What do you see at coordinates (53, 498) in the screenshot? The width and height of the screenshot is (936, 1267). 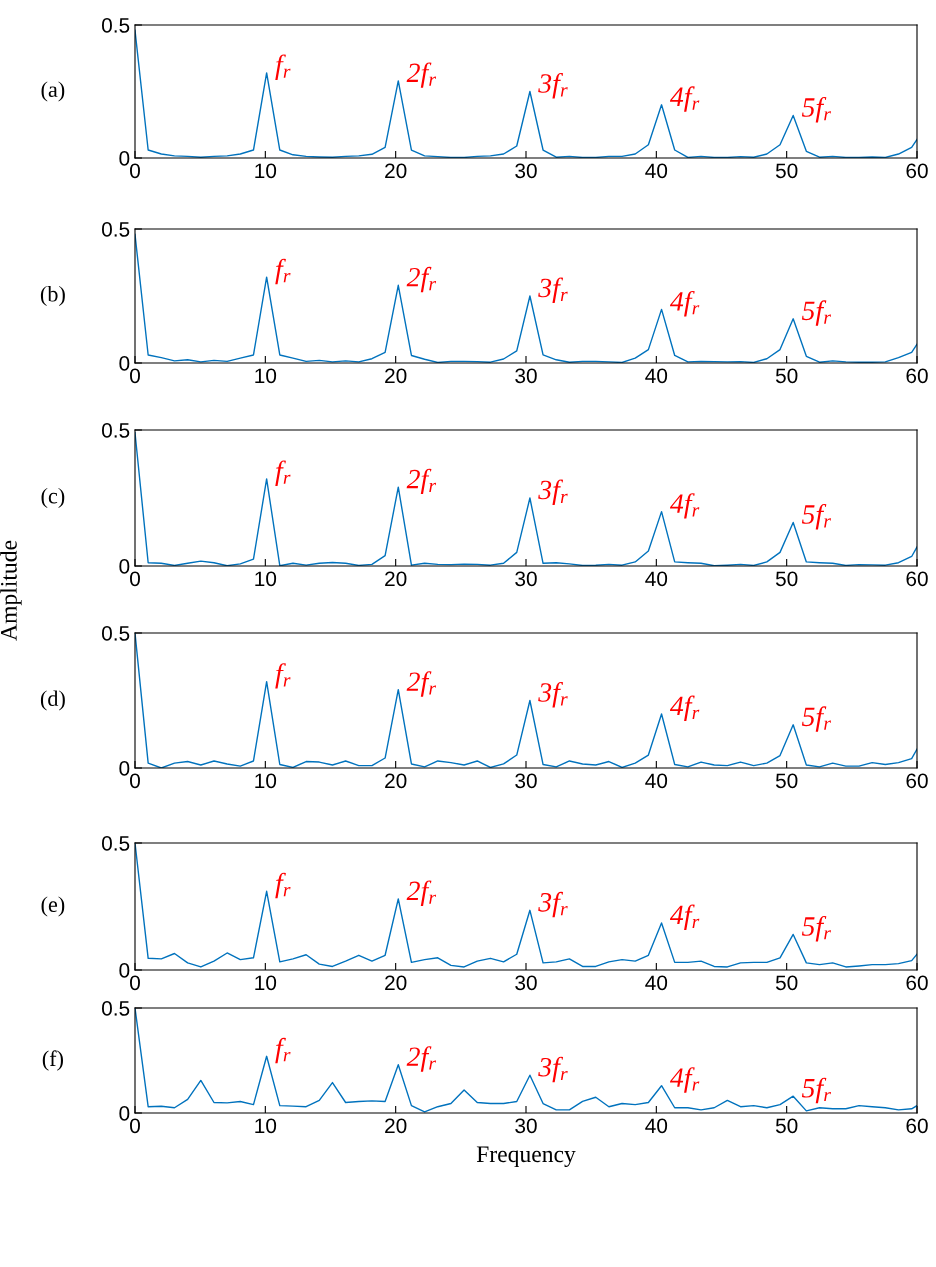 I see `text: (c)` at bounding box center [53, 498].